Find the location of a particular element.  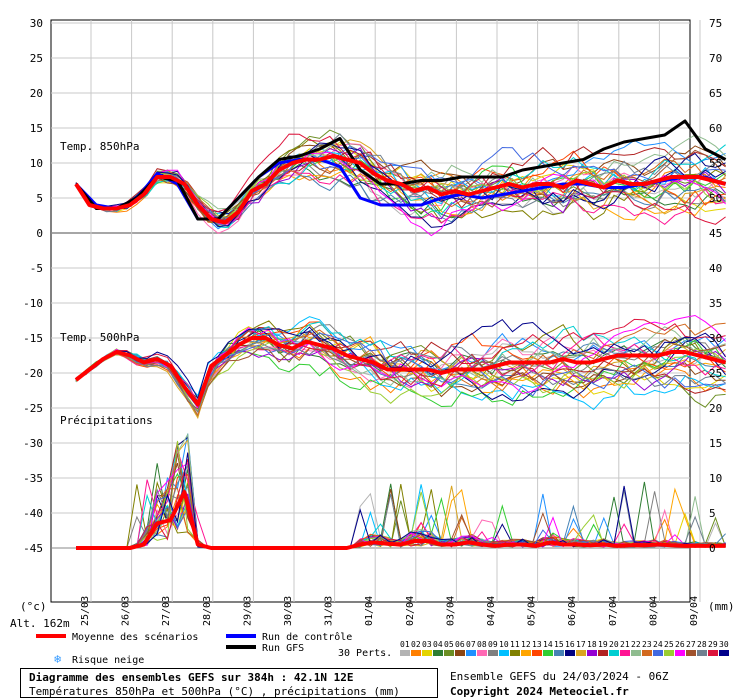

x-tick-label: 03/04 is located at coordinates (450, 611).